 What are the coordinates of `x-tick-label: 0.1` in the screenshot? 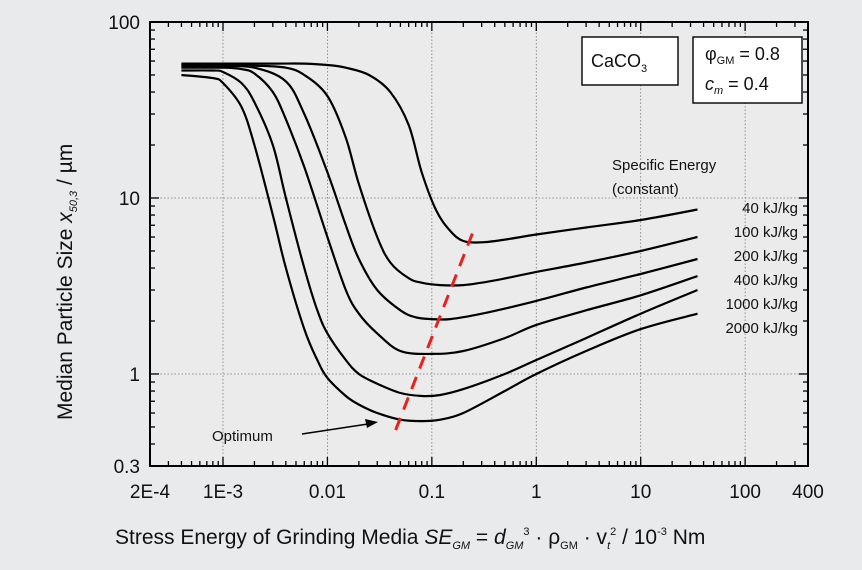 It's located at (432, 492).